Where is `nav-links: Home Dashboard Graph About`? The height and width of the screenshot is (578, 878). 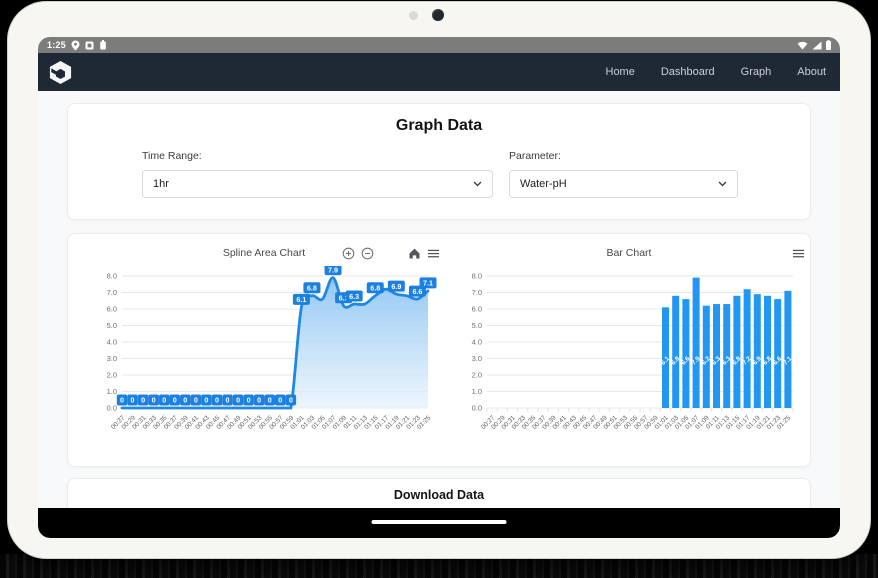 nav-links: Home Dashboard Graph About is located at coordinates (716, 72).